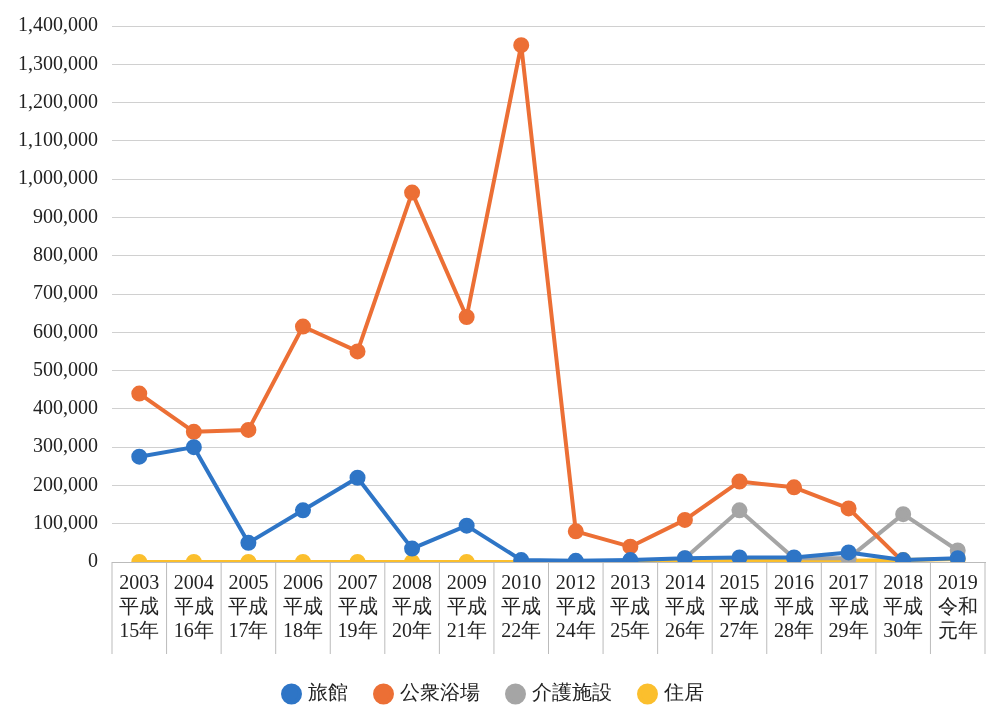 The image size is (1001, 720). What do you see at coordinates (65, 253) in the screenshot?
I see `y-tick-label: 800,000` at bounding box center [65, 253].